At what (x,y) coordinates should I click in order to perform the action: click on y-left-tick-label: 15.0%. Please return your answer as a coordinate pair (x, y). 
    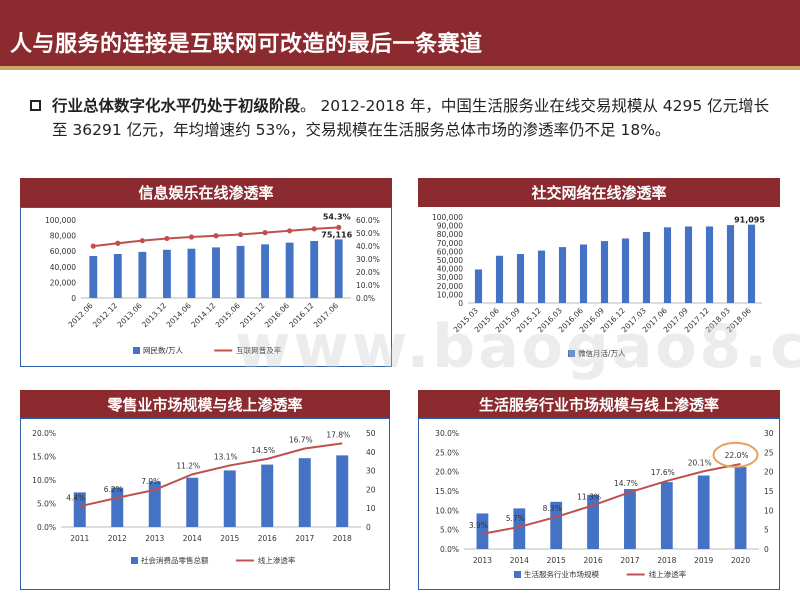
    Looking at the image, I should click on (447, 491).